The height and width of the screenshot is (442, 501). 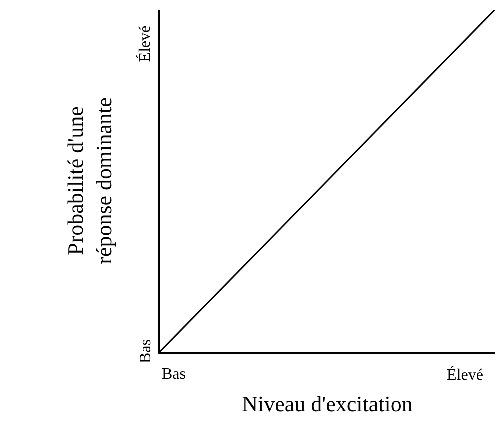 I want to click on annotation: Élevé, so click(x=145, y=44).